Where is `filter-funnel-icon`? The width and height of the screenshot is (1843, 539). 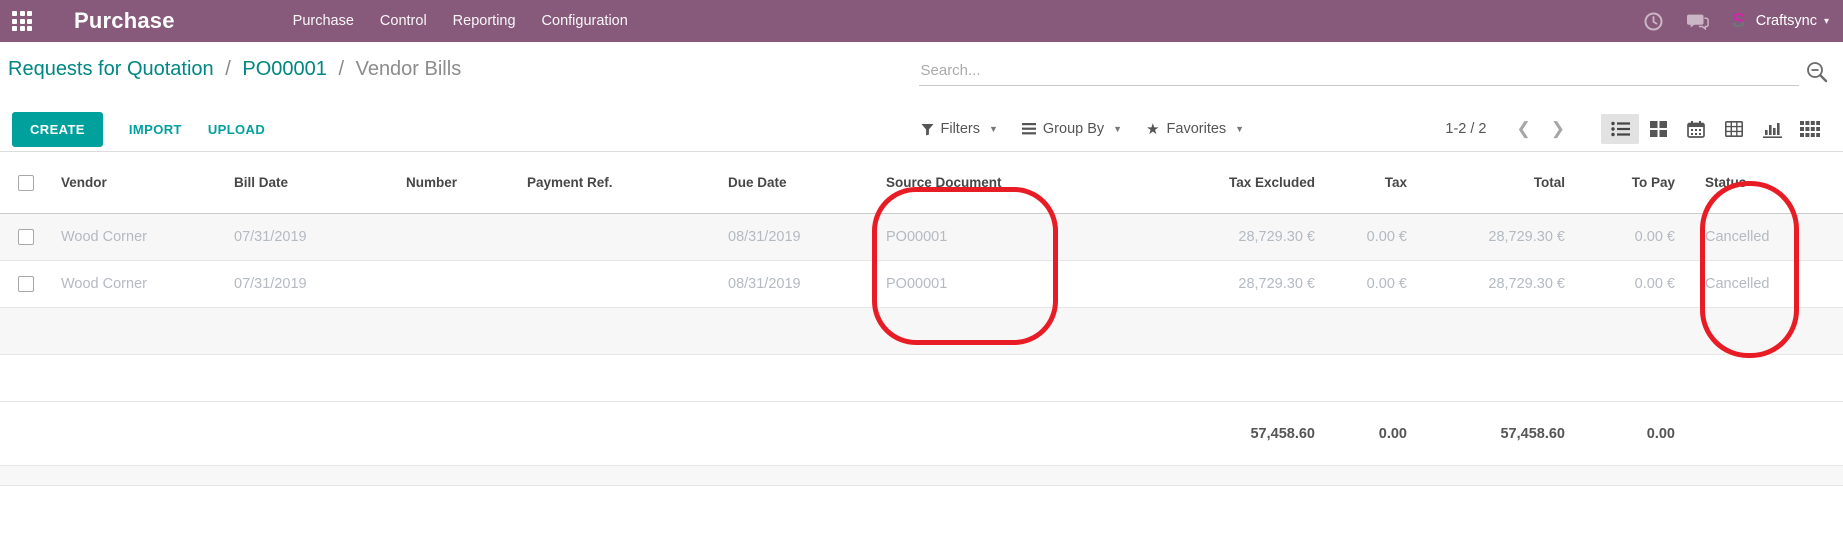 filter-funnel-icon is located at coordinates (927, 129).